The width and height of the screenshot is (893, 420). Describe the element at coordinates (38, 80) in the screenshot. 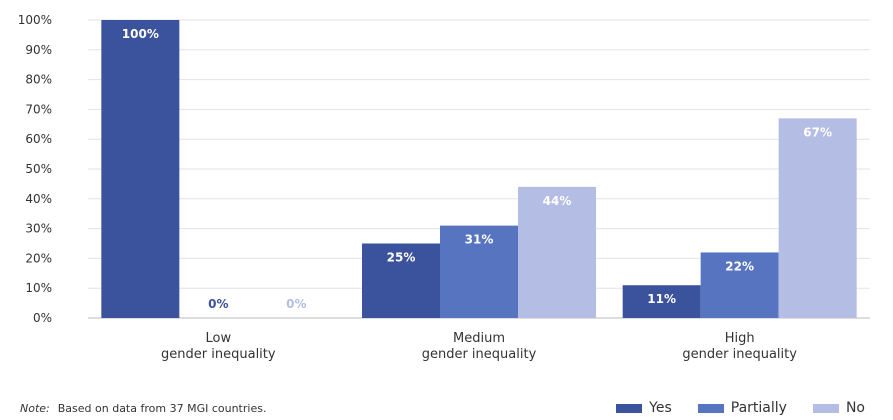

I see `y-tick-label: 80%` at that location.